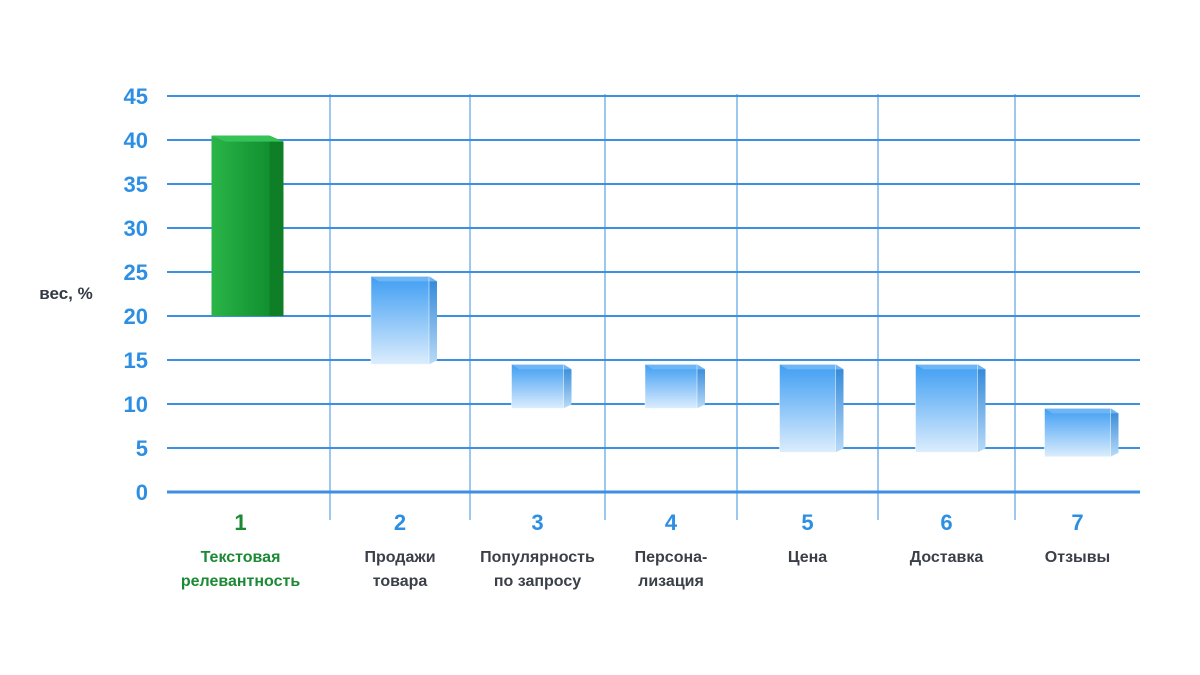 The height and width of the screenshot is (675, 1200). I want to click on x-category-number: 5, so click(807, 522).